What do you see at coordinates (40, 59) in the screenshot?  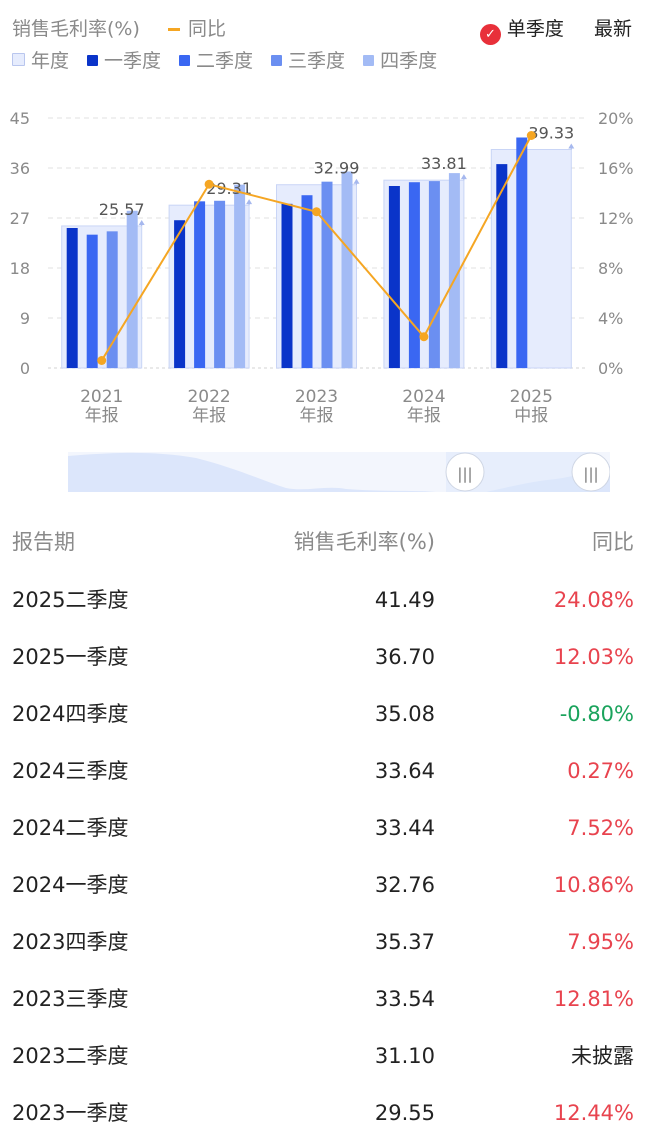 I see `legend-item: 年度` at bounding box center [40, 59].